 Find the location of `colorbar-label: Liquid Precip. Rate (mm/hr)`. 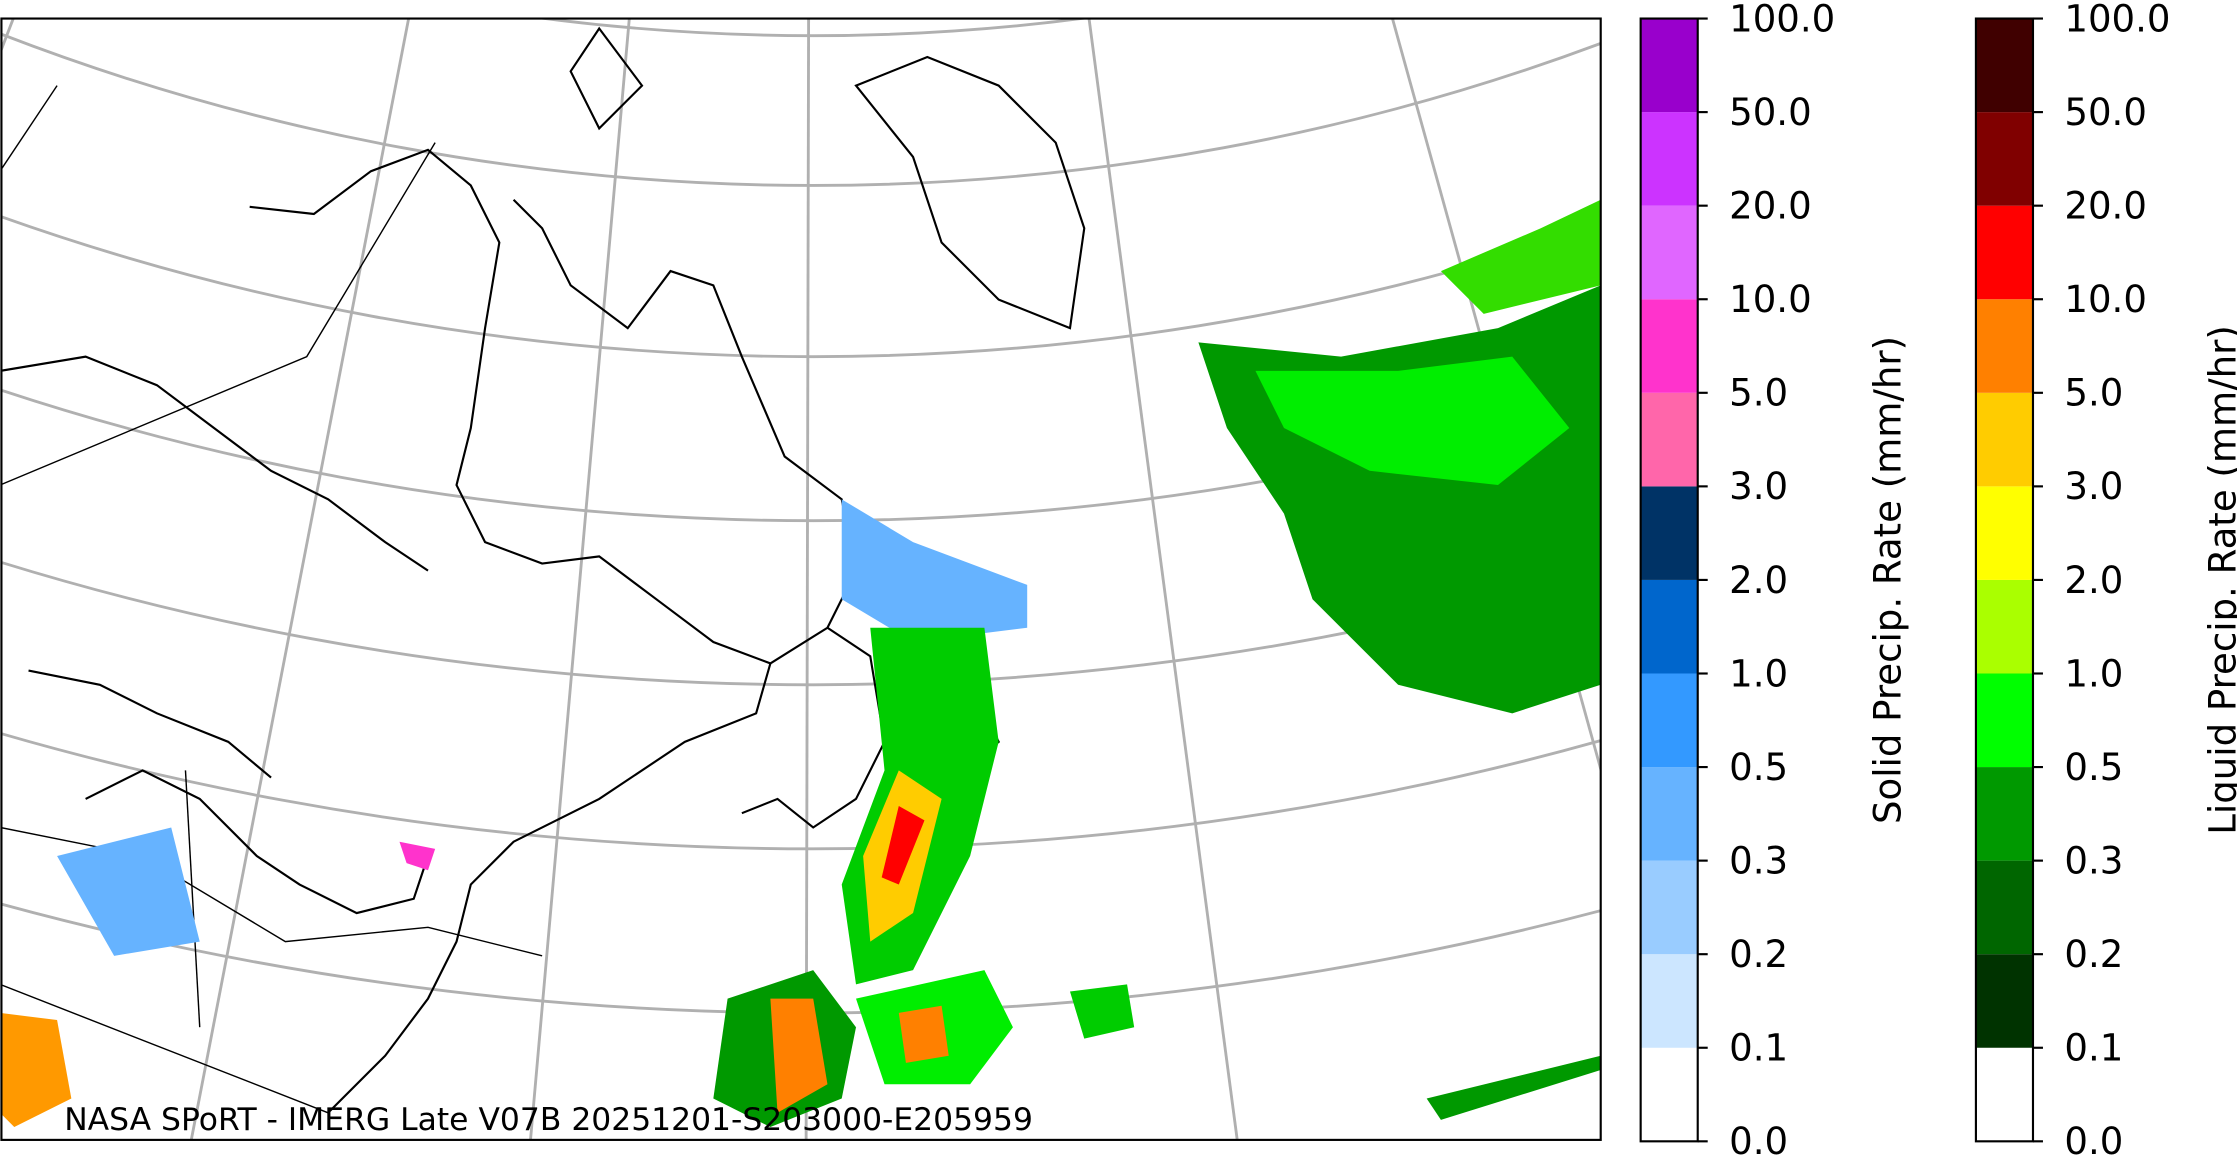

colorbar-label: Liquid Precip. Rate (mm/hr) is located at coordinates (2219, 580).